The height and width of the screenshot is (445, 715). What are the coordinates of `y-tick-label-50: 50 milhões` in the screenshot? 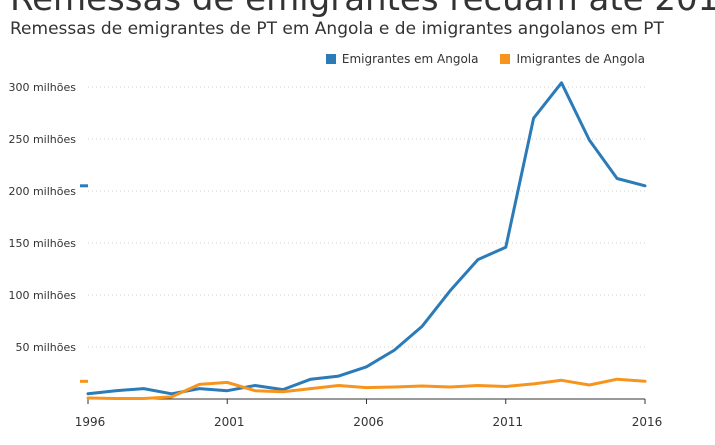 It's located at (45, 347).